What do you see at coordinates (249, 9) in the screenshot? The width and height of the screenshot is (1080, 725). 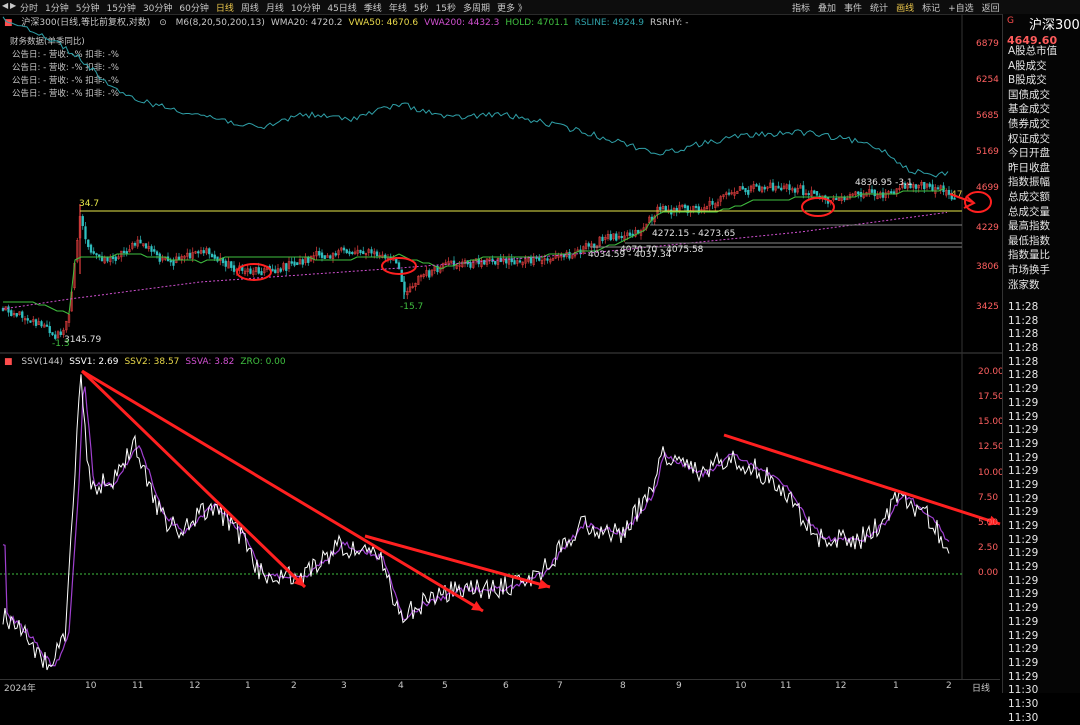 I see `period-tab-7: 周线` at bounding box center [249, 9].